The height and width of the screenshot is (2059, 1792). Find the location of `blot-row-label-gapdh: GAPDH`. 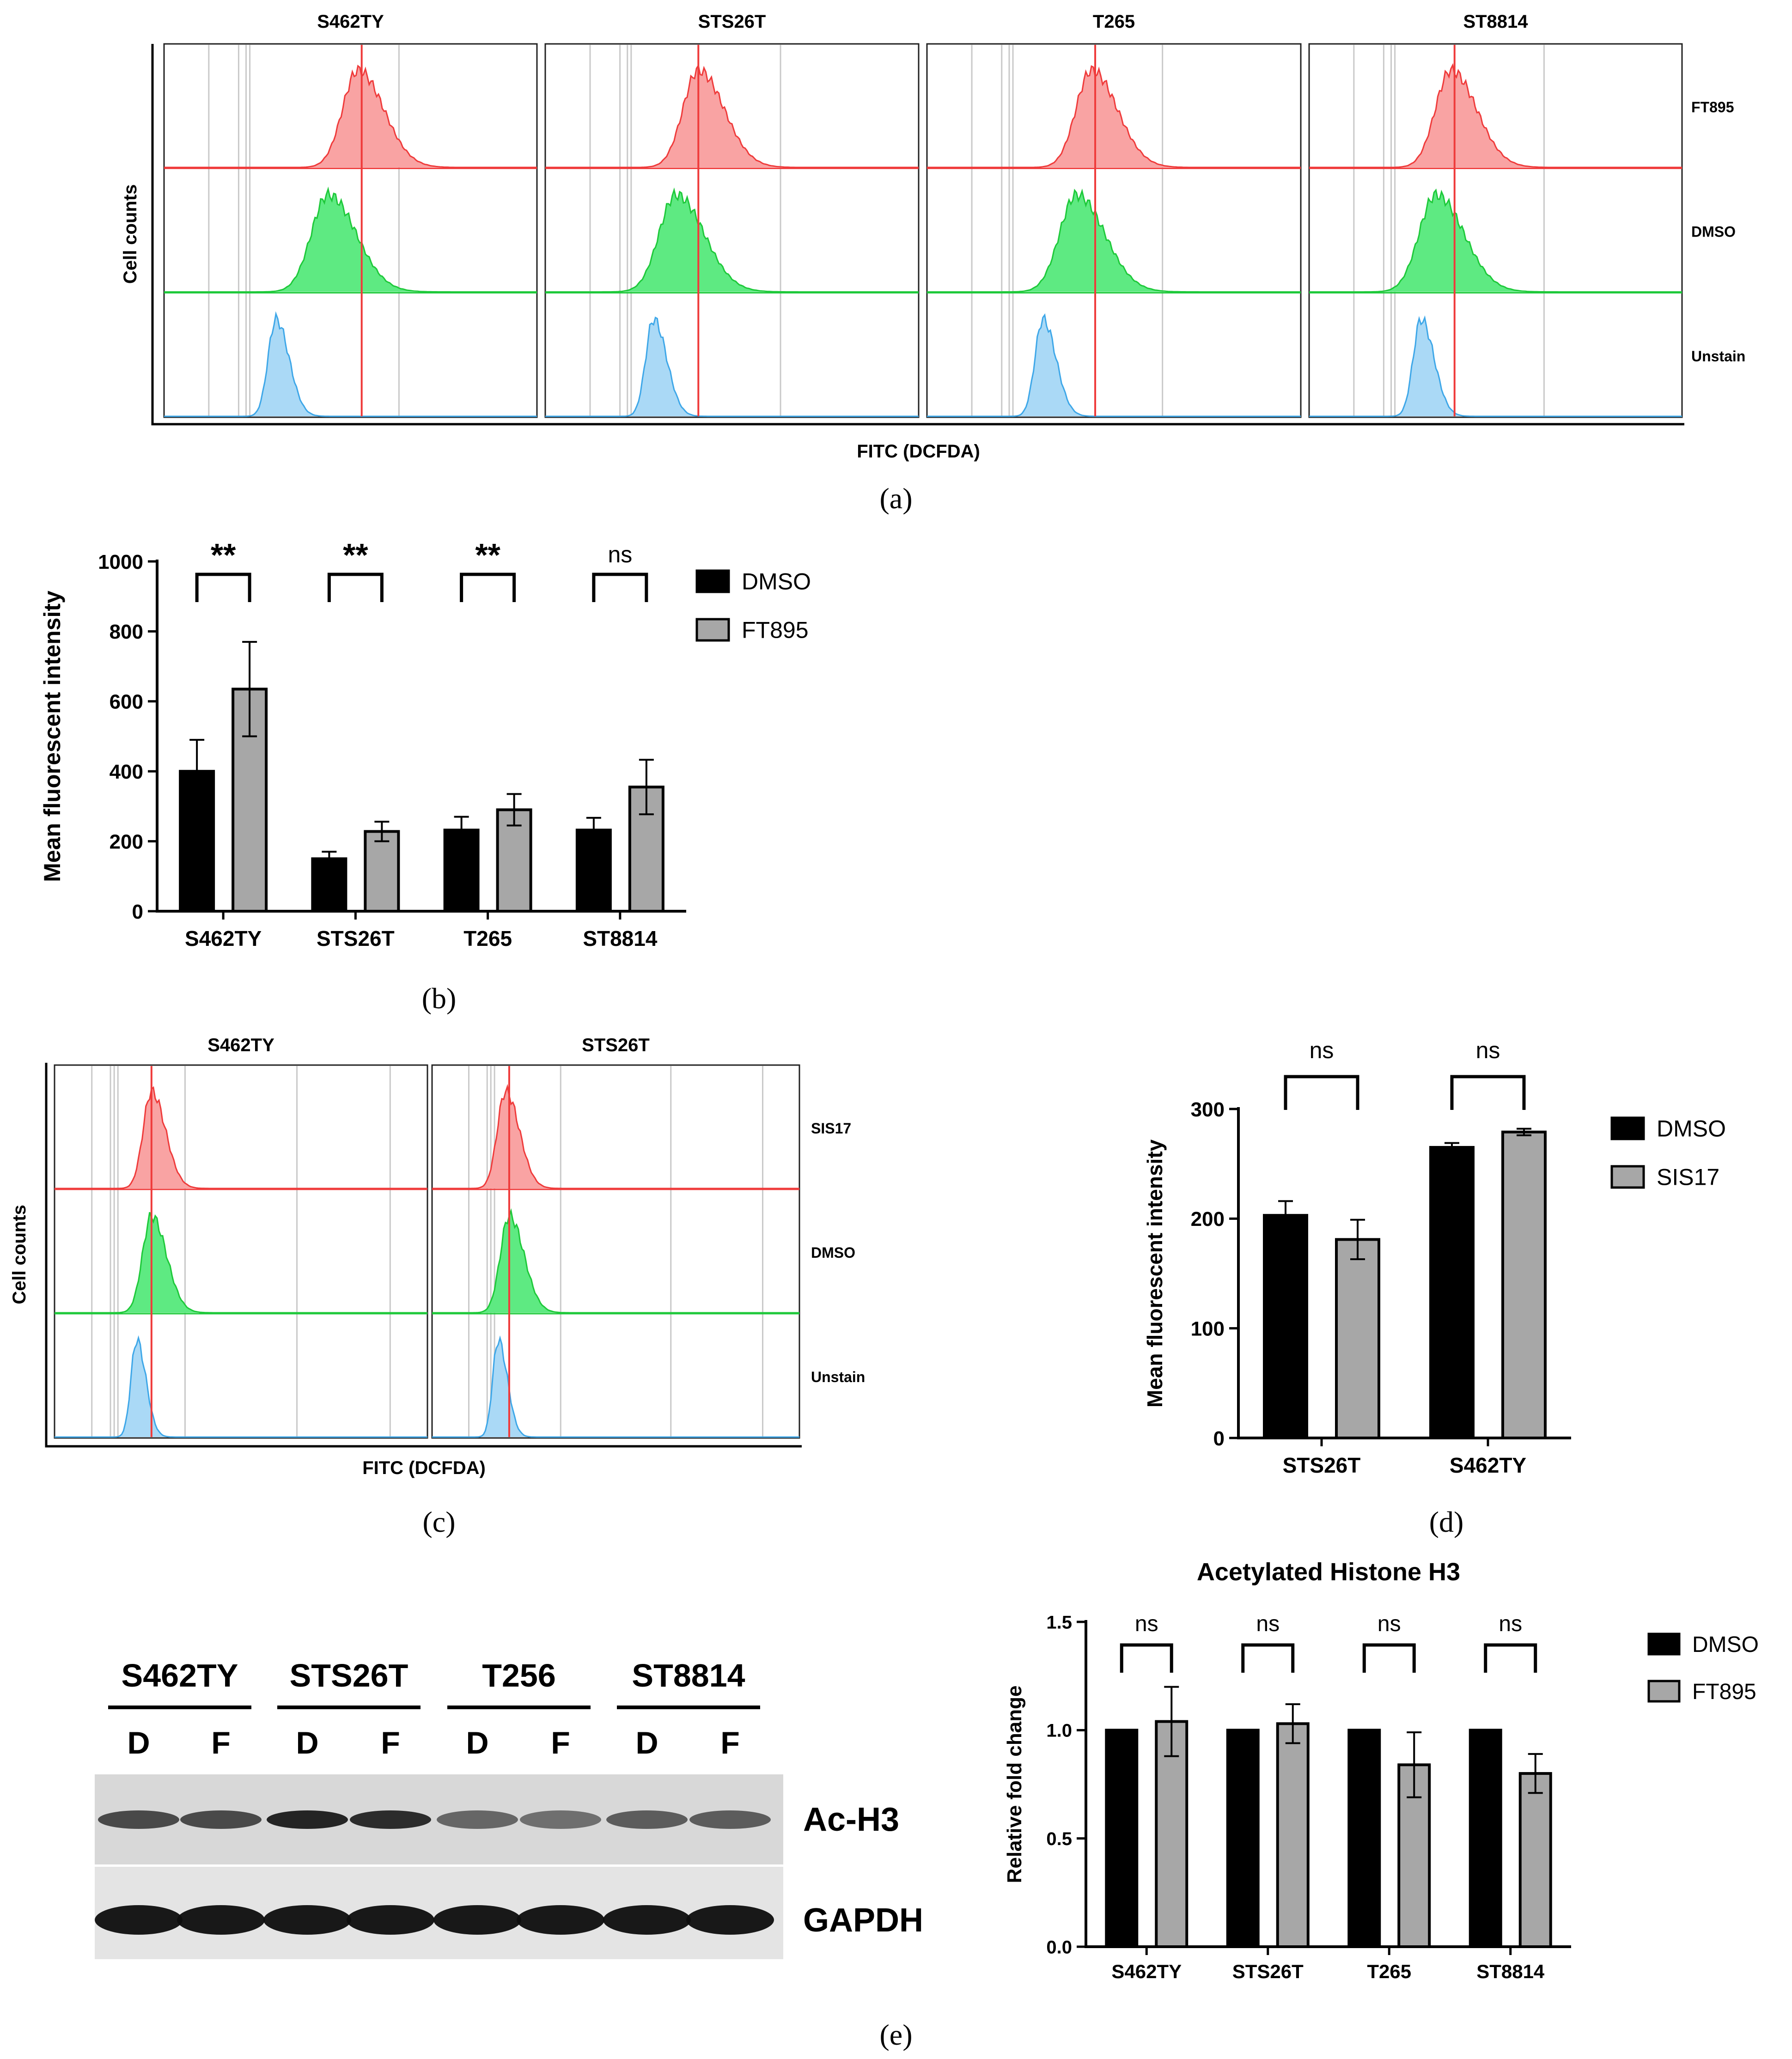

blot-row-label-gapdh: GAPDH is located at coordinates (863, 1921).